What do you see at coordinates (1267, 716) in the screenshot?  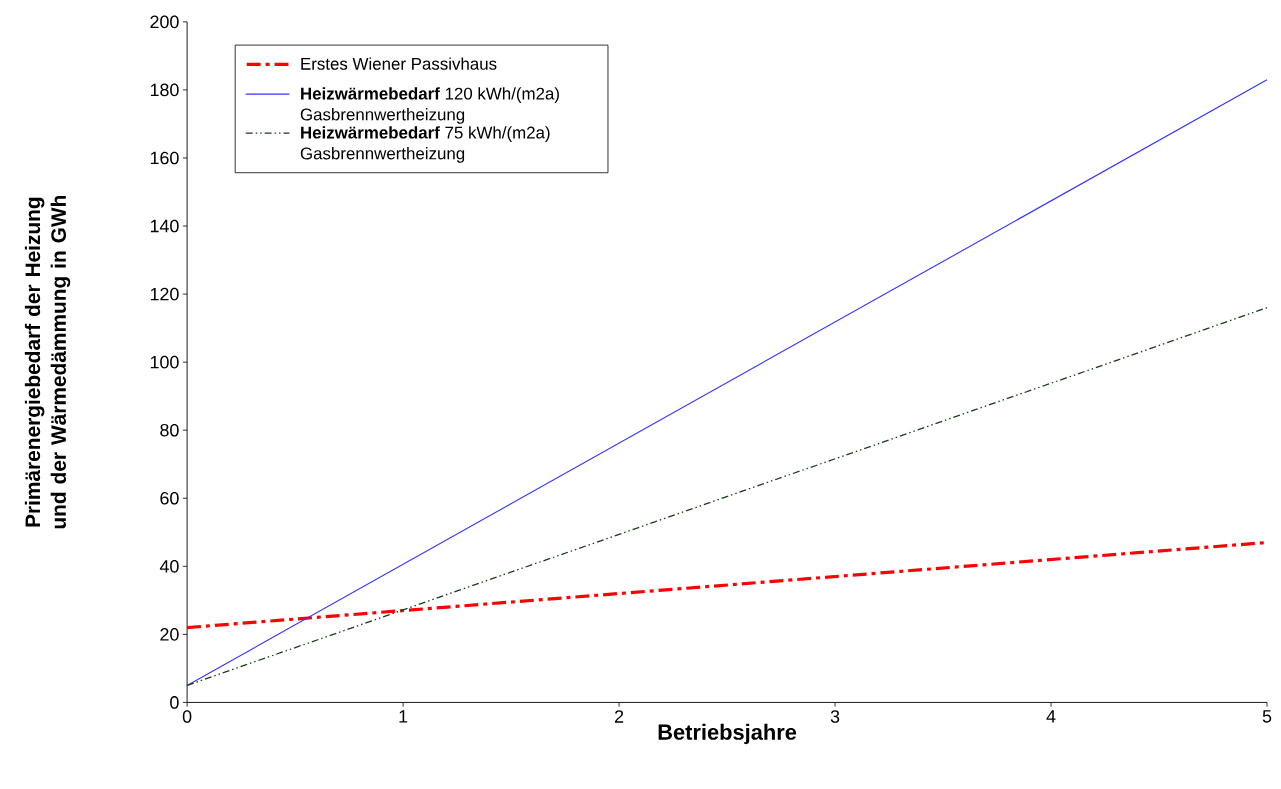 I see `x-tick-label: 5` at bounding box center [1267, 716].